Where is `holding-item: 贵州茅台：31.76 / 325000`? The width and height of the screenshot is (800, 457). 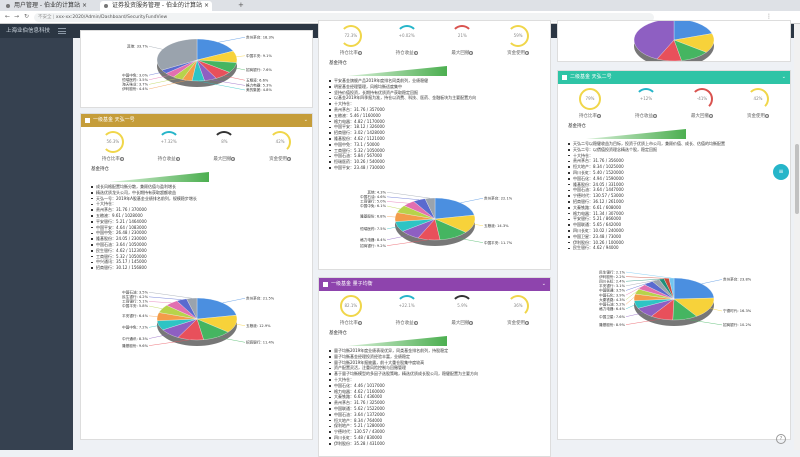
holding-item: 贵州茅台：31.76 / 325000 is located at coordinates (439, 403).